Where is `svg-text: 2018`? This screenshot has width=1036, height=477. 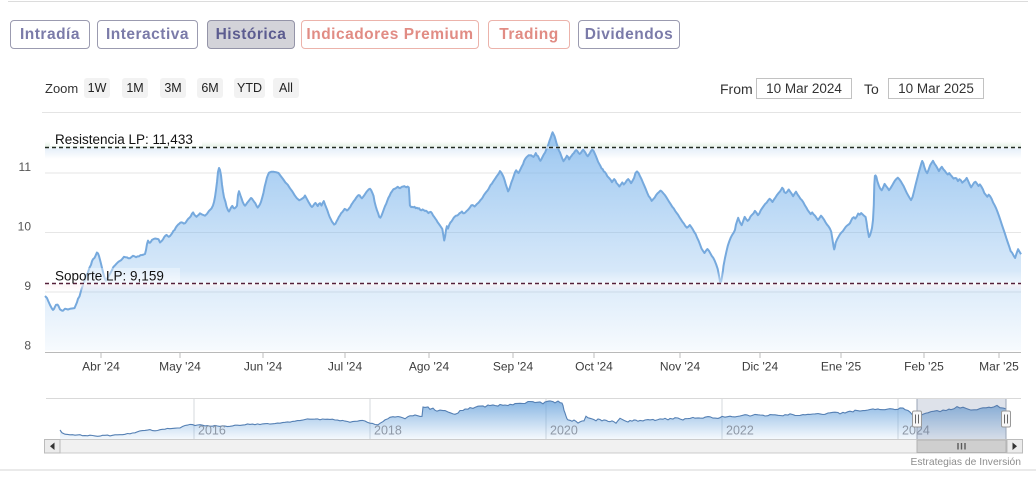
svg-text: 2018 is located at coordinates (388, 431).